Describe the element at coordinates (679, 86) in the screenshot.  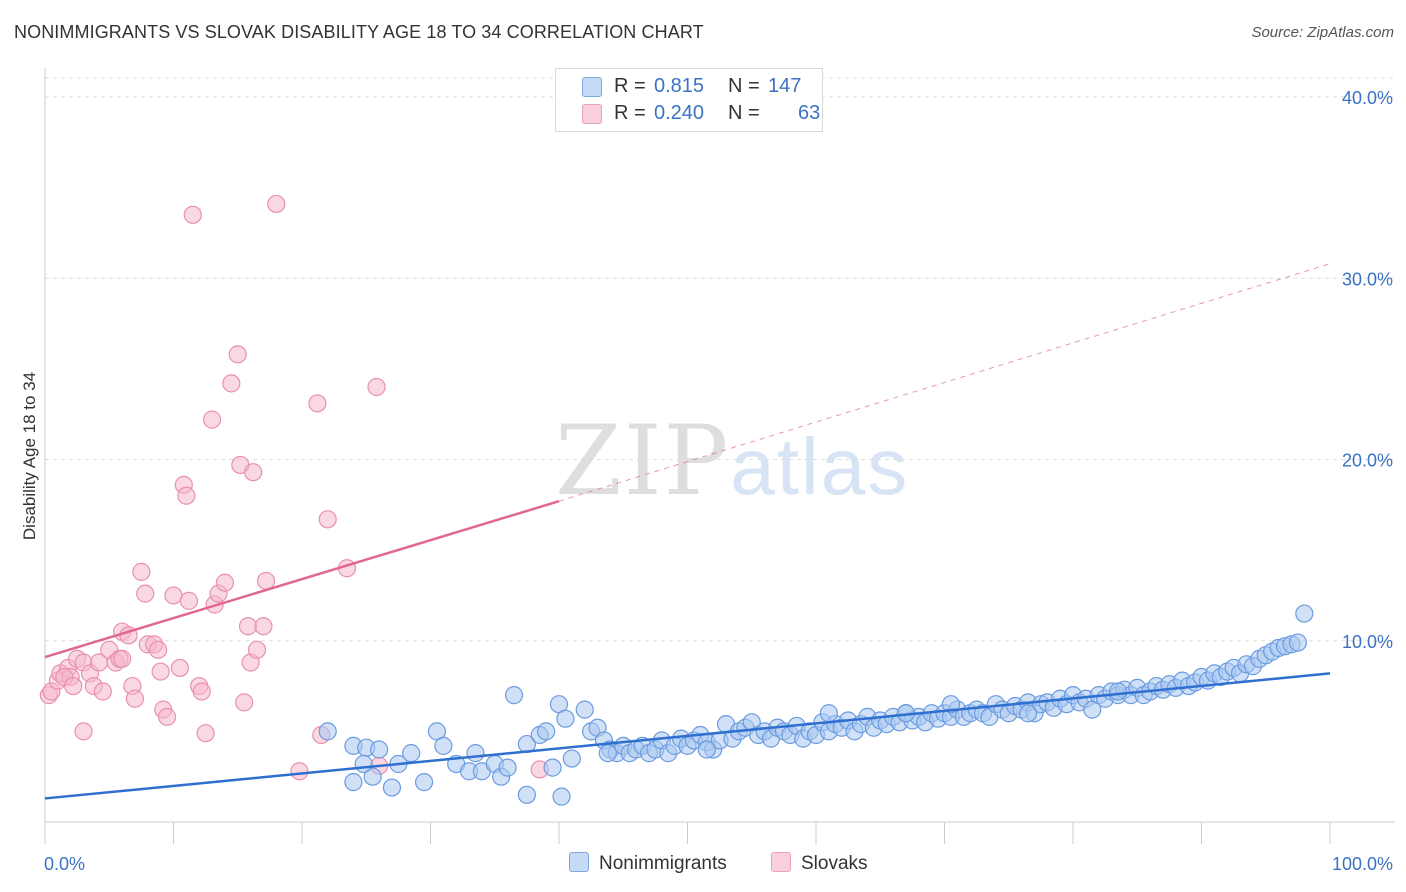
I see `legend-r-value: 0.815` at that location.